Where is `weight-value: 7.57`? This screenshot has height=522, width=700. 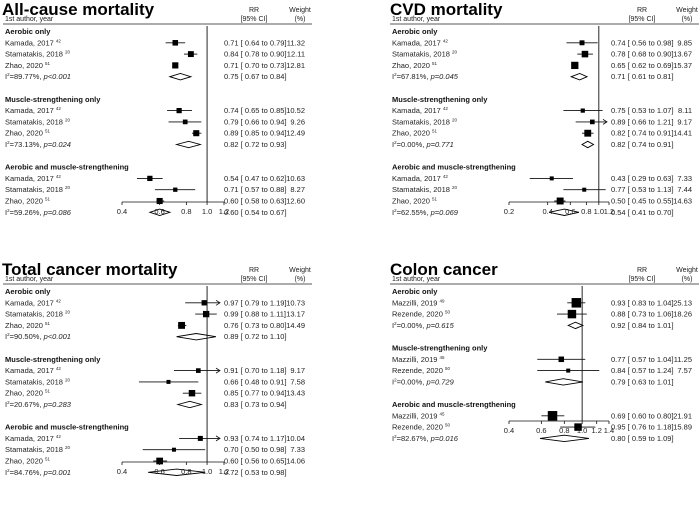 weight-value: 7.57 is located at coordinates (684, 370).